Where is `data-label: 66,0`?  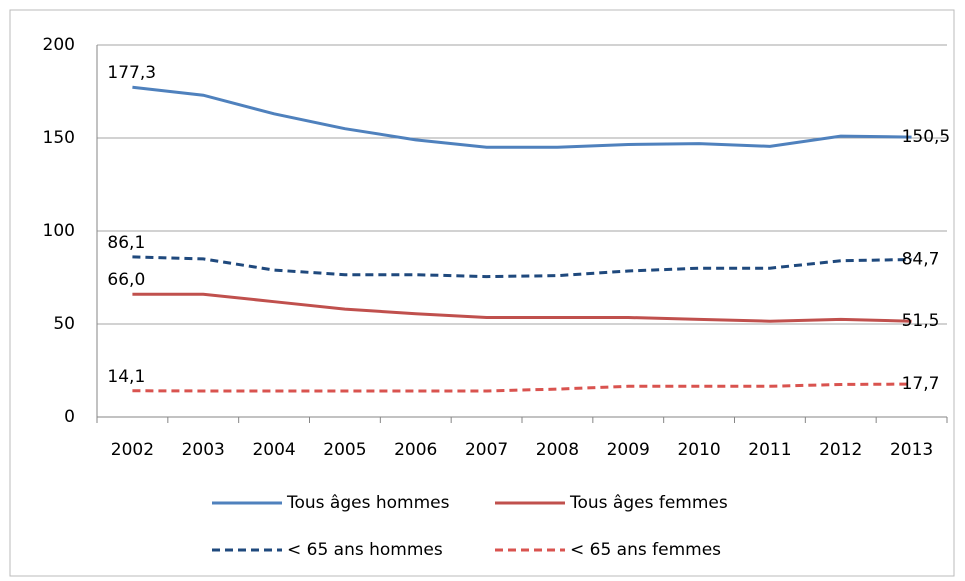 data-label: 66,0 is located at coordinates (126, 280).